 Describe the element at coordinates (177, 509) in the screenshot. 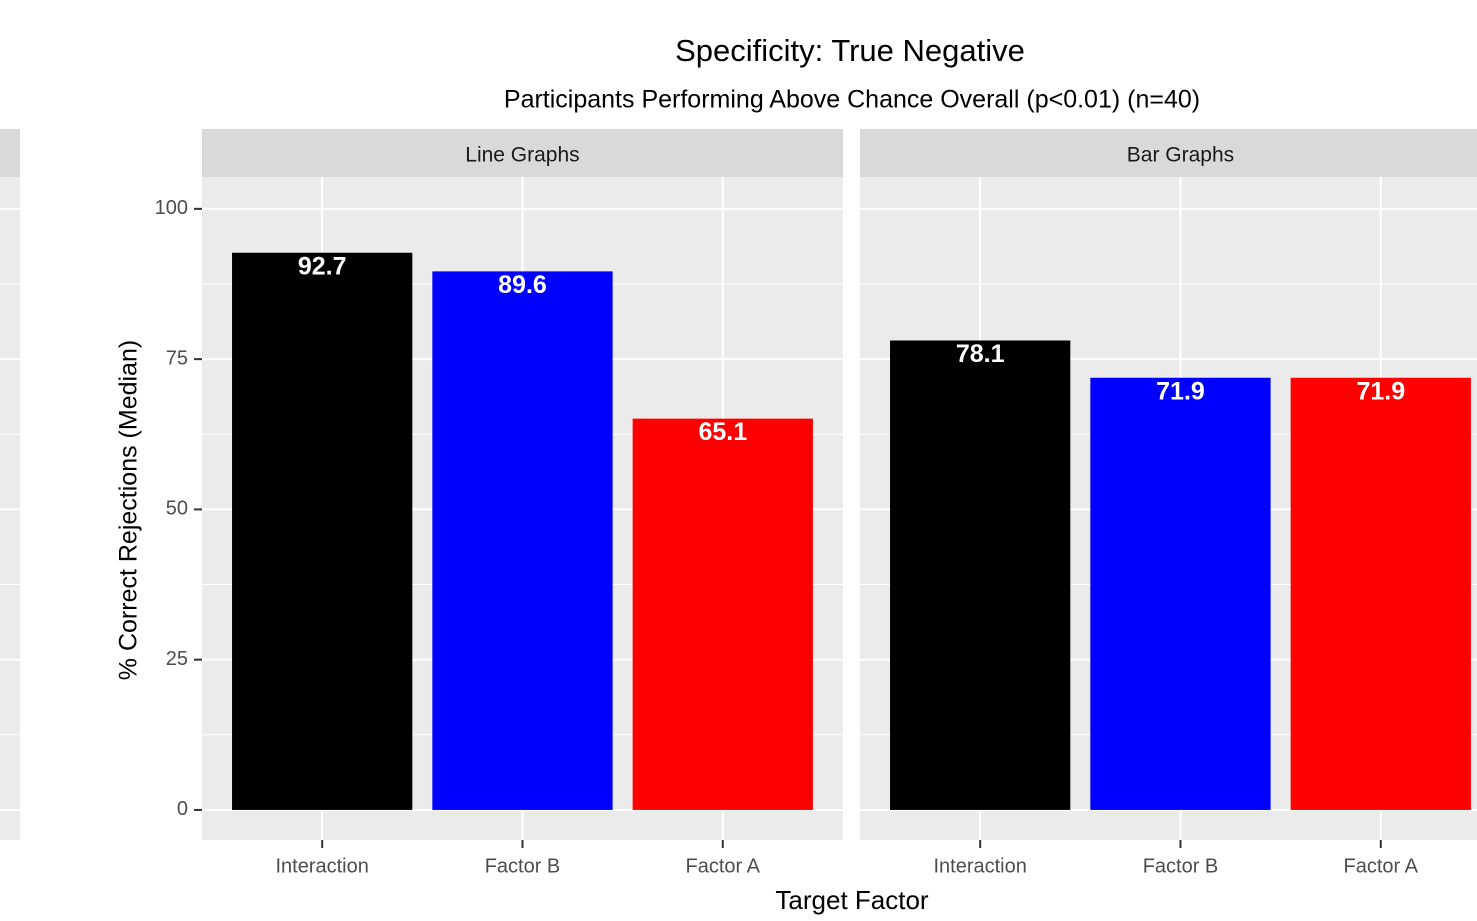

I see `y-tick-label: 50` at that location.